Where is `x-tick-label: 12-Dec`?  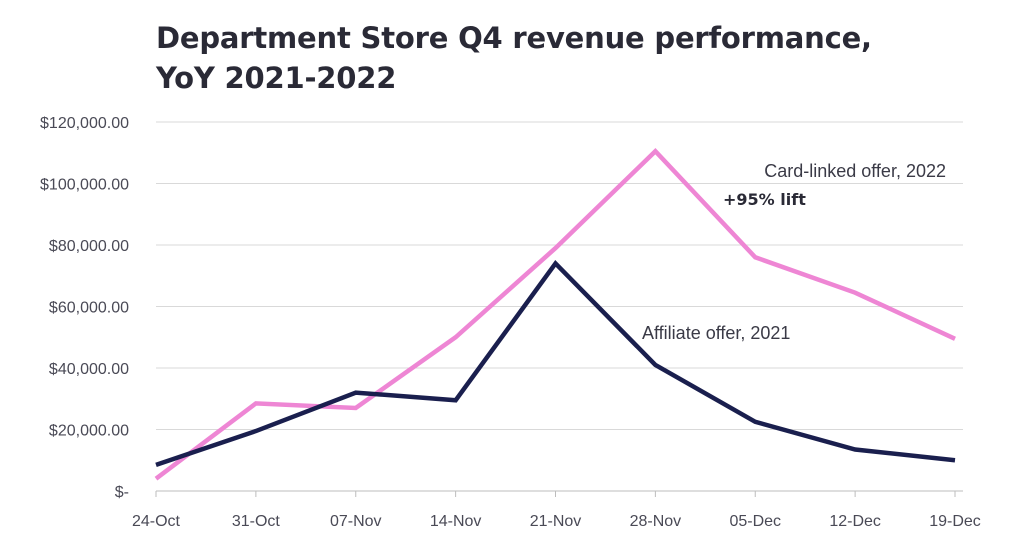 x-tick-label: 12-Dec is located at coordinates (855, 521).